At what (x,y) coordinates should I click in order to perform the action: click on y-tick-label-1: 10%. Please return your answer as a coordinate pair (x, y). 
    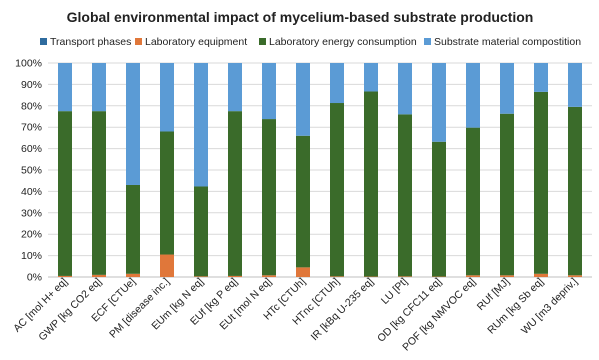
    Looking at the image, I should click on (31, 256).